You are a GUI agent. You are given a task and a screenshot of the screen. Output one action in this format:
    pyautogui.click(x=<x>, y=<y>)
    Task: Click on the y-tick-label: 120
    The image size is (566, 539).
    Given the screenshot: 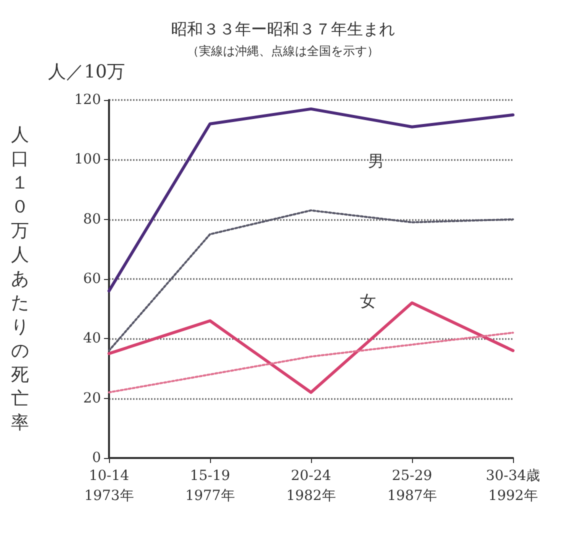 What is the action you would take?
    pyautogui.click(x=87, y=100)
    